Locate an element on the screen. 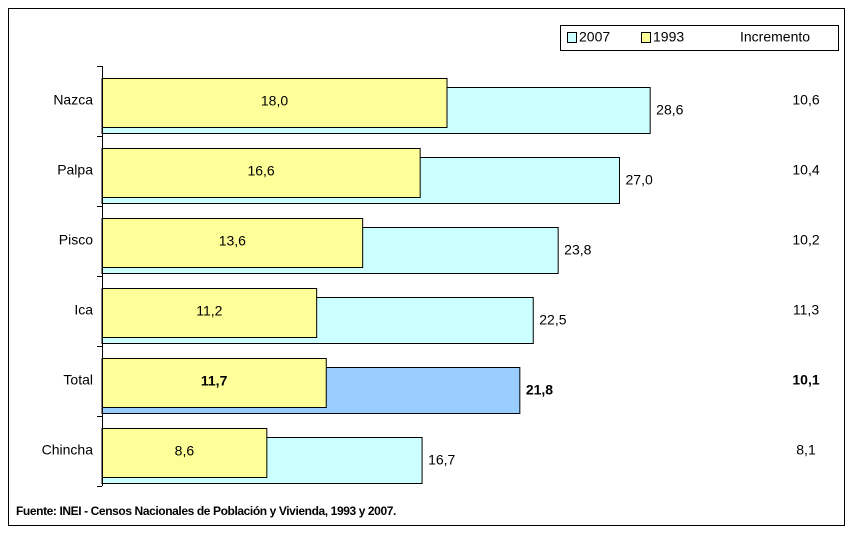 Image resolution: width=852 pixels, height=540 pixels. legend-label: 2007 is located at coordinates (594, 37).